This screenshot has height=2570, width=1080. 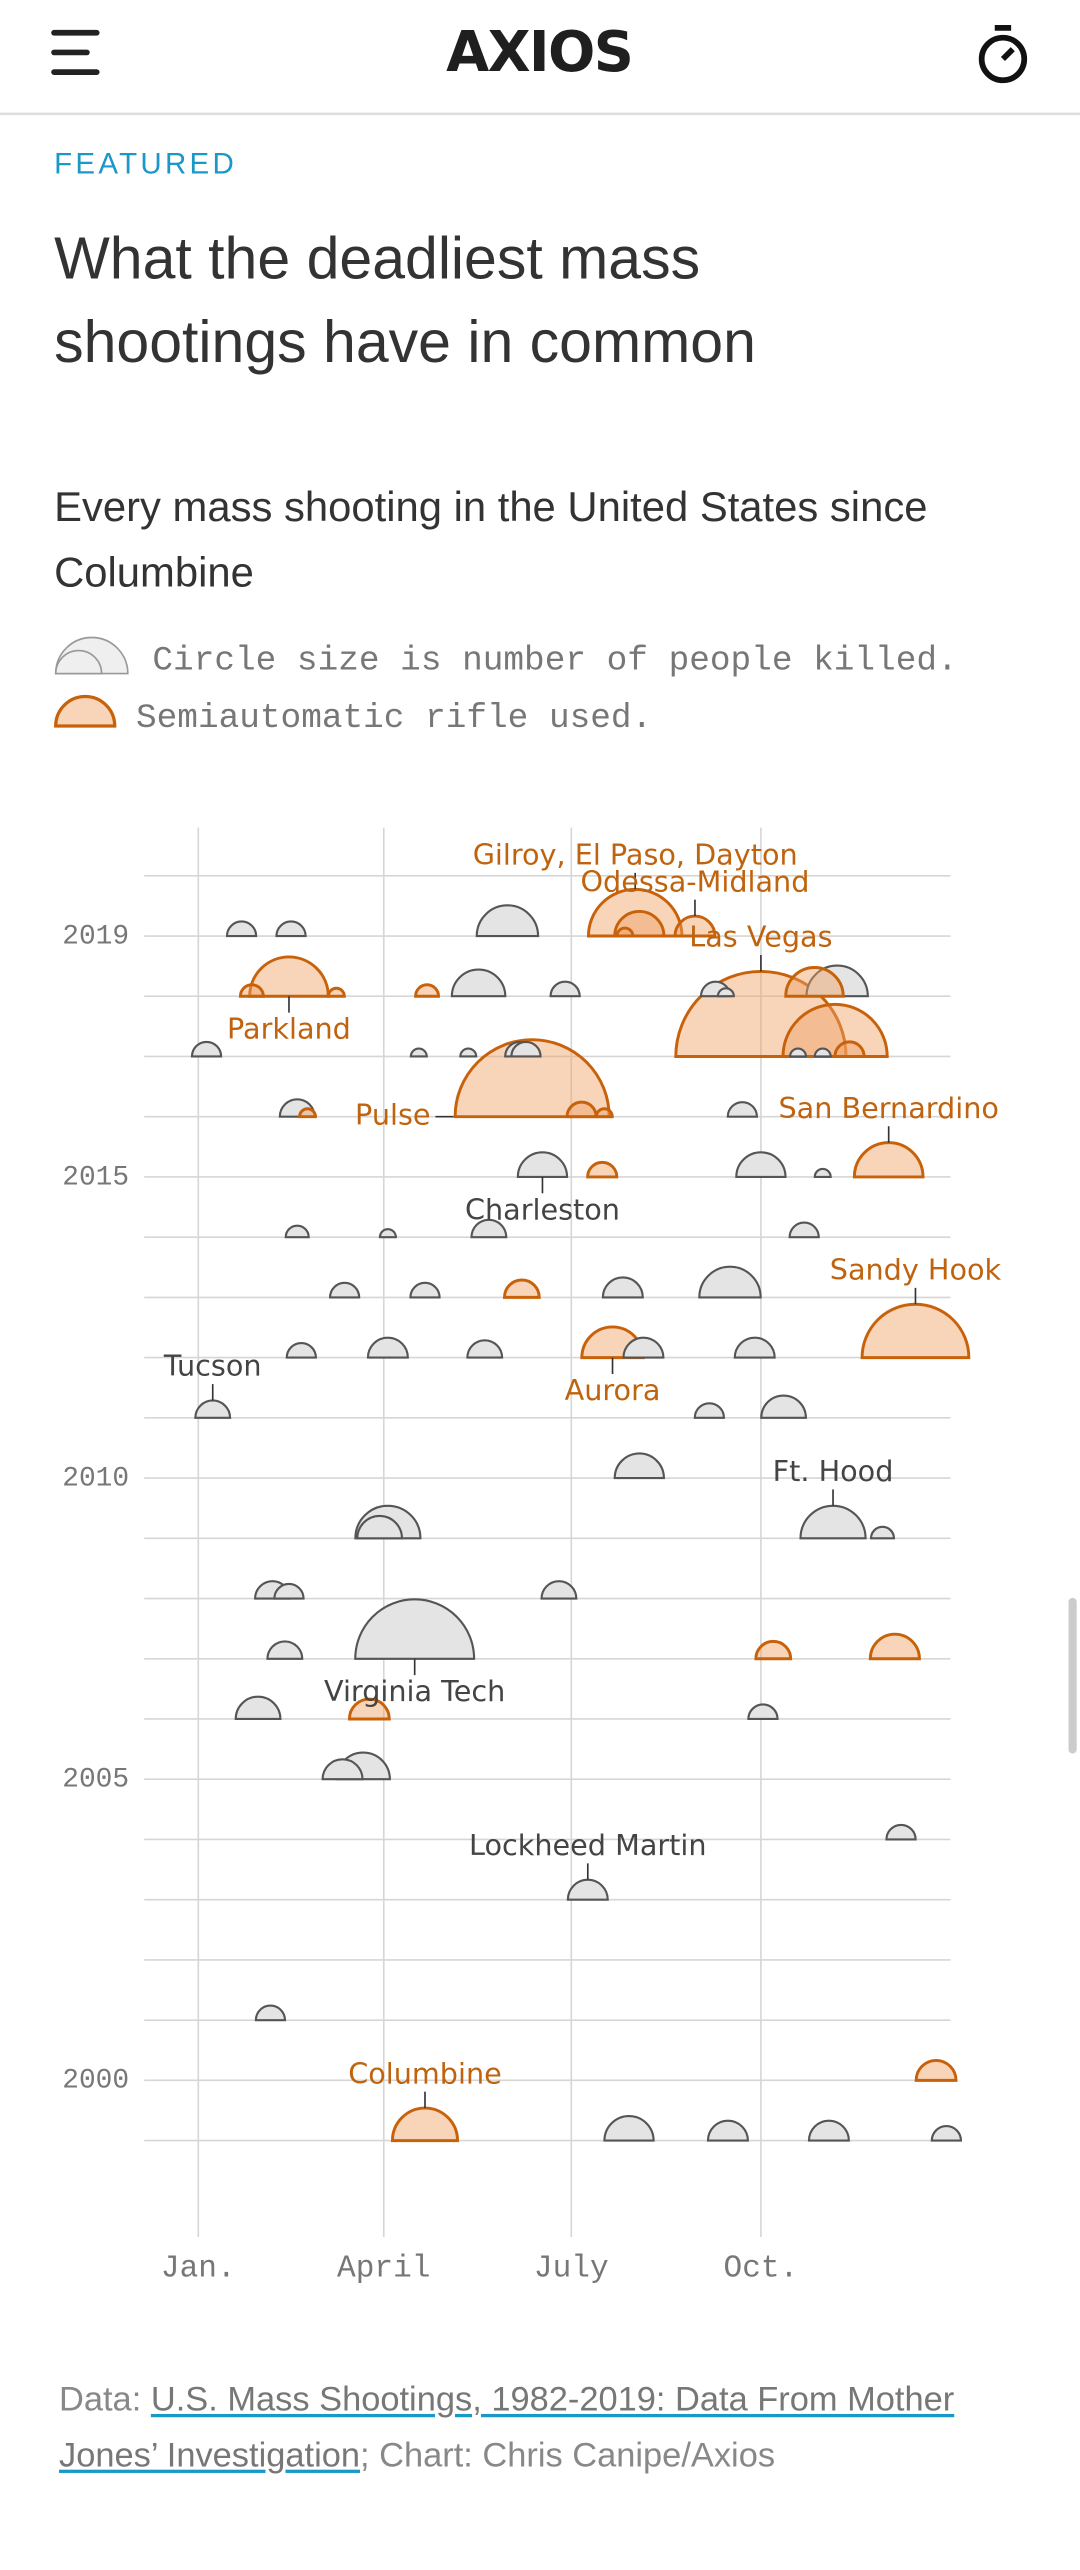 I want to click on x-tick-label: Jan., so click(x=198, y=2268).